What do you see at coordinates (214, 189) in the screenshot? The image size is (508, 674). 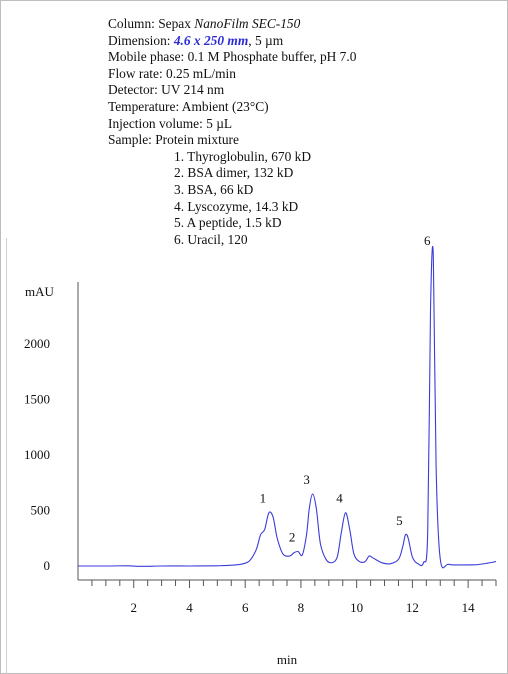 I see `sample-item: 3. BSA, 66 kD` at bounding box center [214, 189].